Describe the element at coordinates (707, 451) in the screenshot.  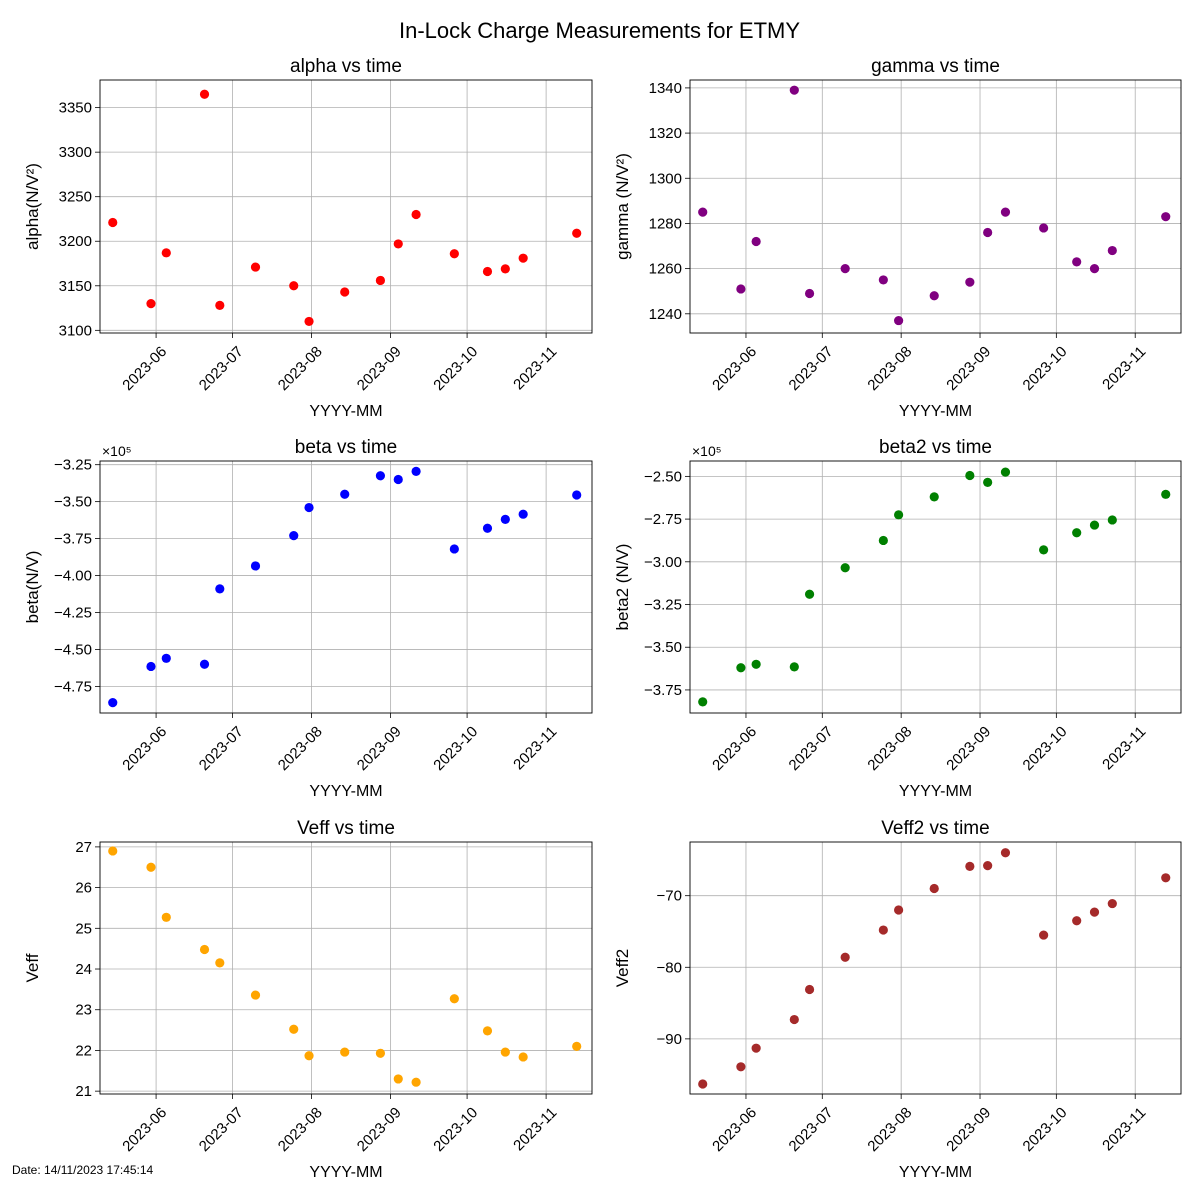
I see `y-offset-label: ×10⁵` at that location.